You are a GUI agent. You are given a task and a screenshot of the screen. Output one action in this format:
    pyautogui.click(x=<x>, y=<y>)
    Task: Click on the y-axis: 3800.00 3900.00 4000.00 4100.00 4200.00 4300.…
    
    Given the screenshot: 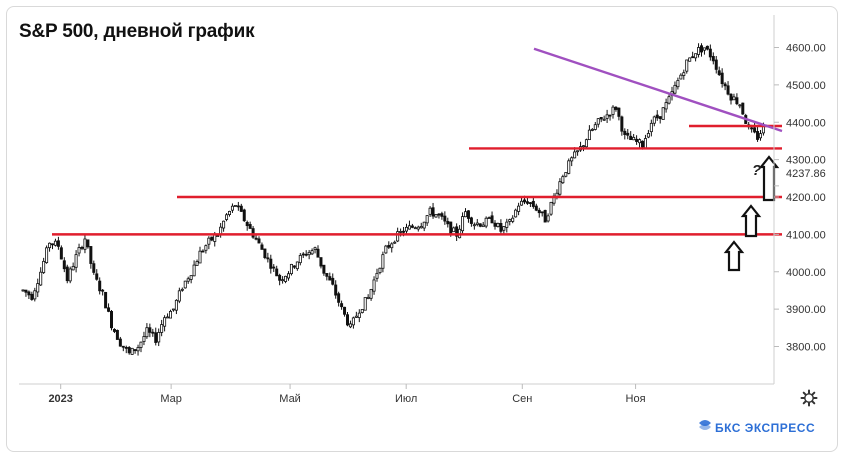 What is the action you would take?
    pyautogui.click(x=799, y=199)
    